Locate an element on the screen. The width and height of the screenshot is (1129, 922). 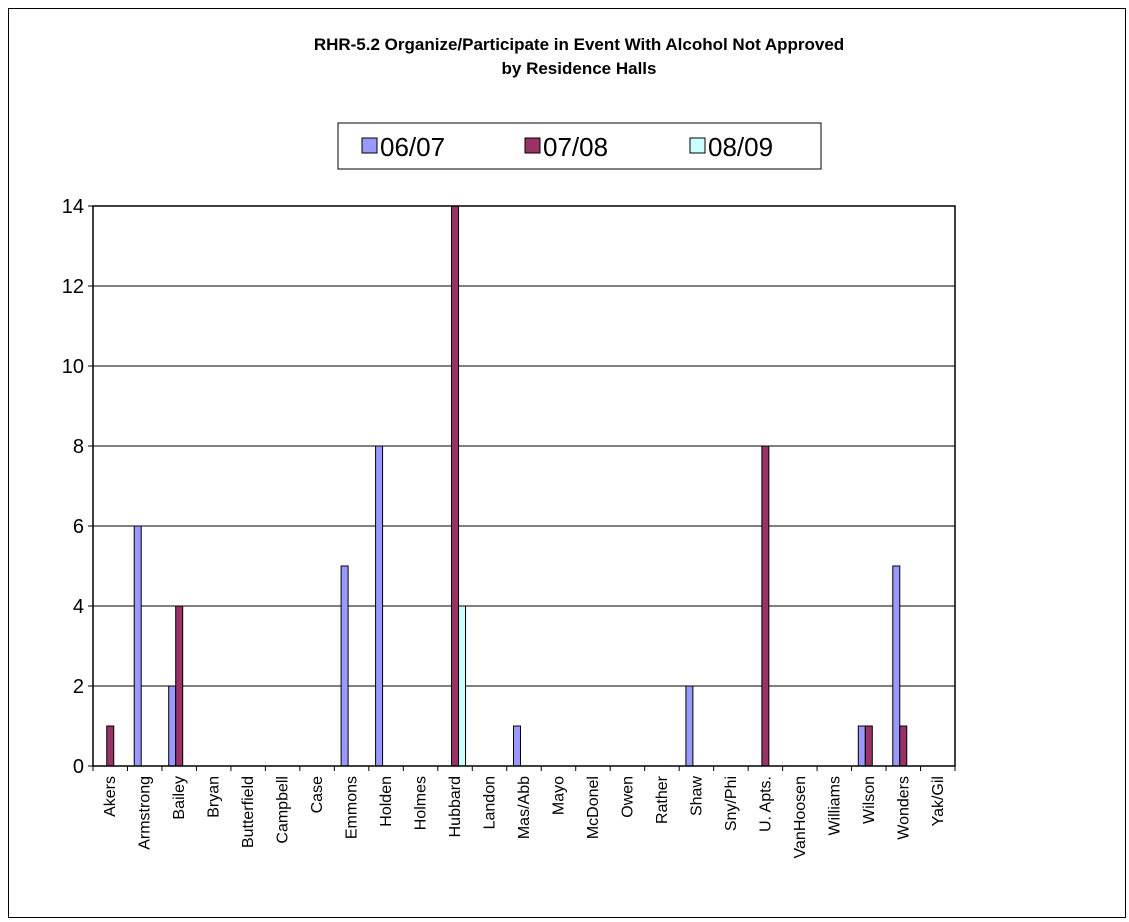
x-category-label: VanHoosen is located at coordinates (800, 817).